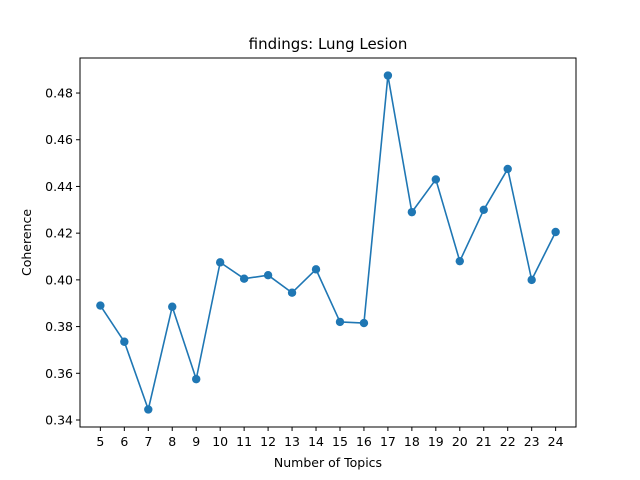 This screenshot has height=480, width=640. What do you see at coordinates (460, 441) in the screenshot?
I see `x-tick-label: 20` at bounding box center [460, 441].